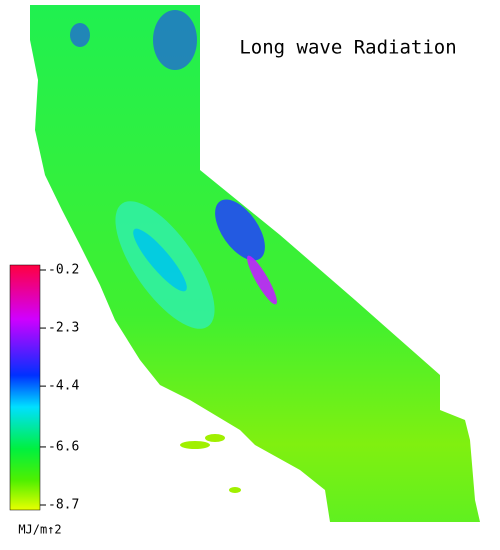  I want to click on colorbar-tick-label: -8.7, so click(63, 505).